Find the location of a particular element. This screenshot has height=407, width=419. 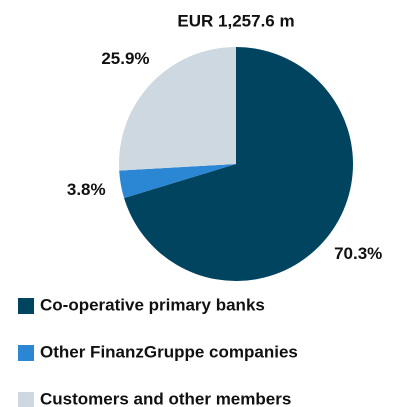

slice-label: 70.3% is located at coordinates (358, 253).